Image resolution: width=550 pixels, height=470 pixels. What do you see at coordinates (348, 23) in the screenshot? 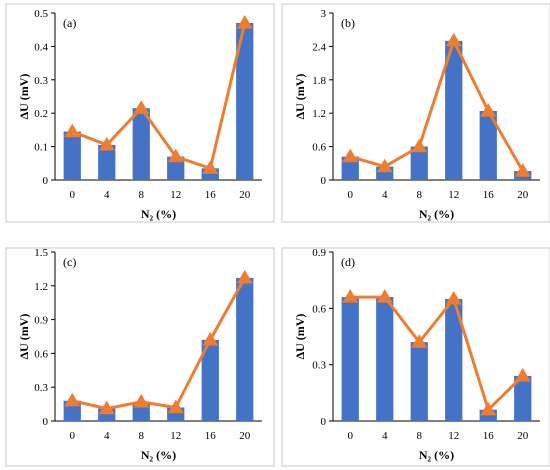
I see `panel-label: (b)` at bounding box center [348, 23].